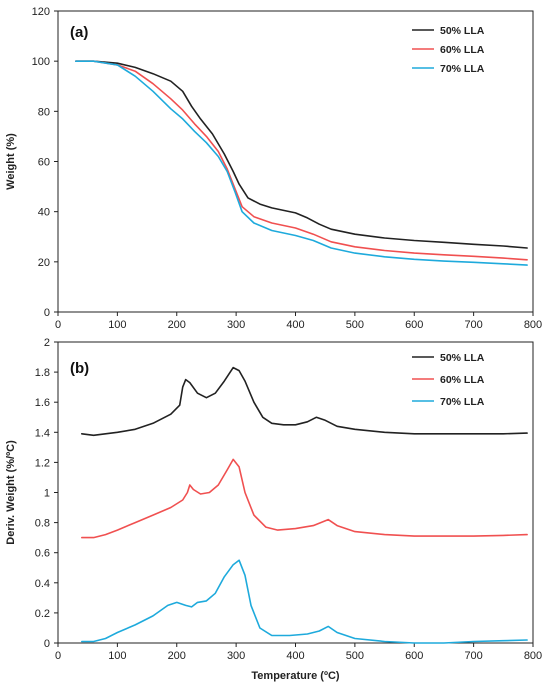  Describe the element at coordinates (44, 163) in the screenshot. I see `y-tick-label: 60` at that location.